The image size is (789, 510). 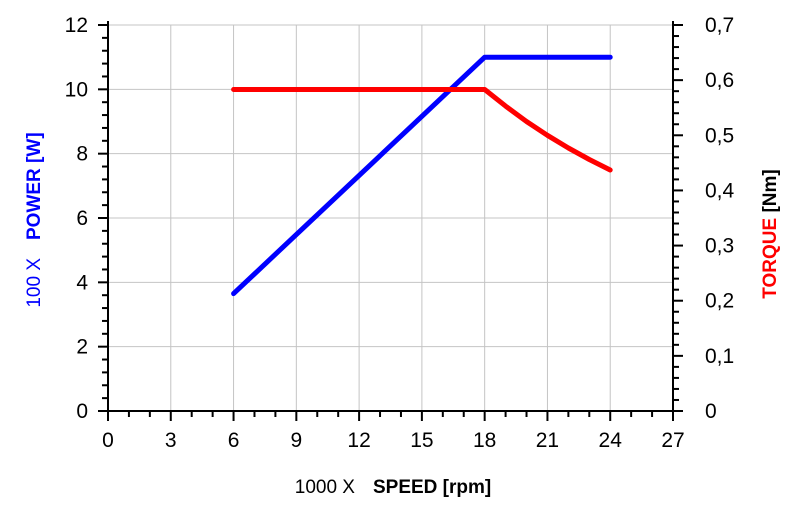 I want to click on y2-tick-label: 0,3, so click(x=719, y=246).